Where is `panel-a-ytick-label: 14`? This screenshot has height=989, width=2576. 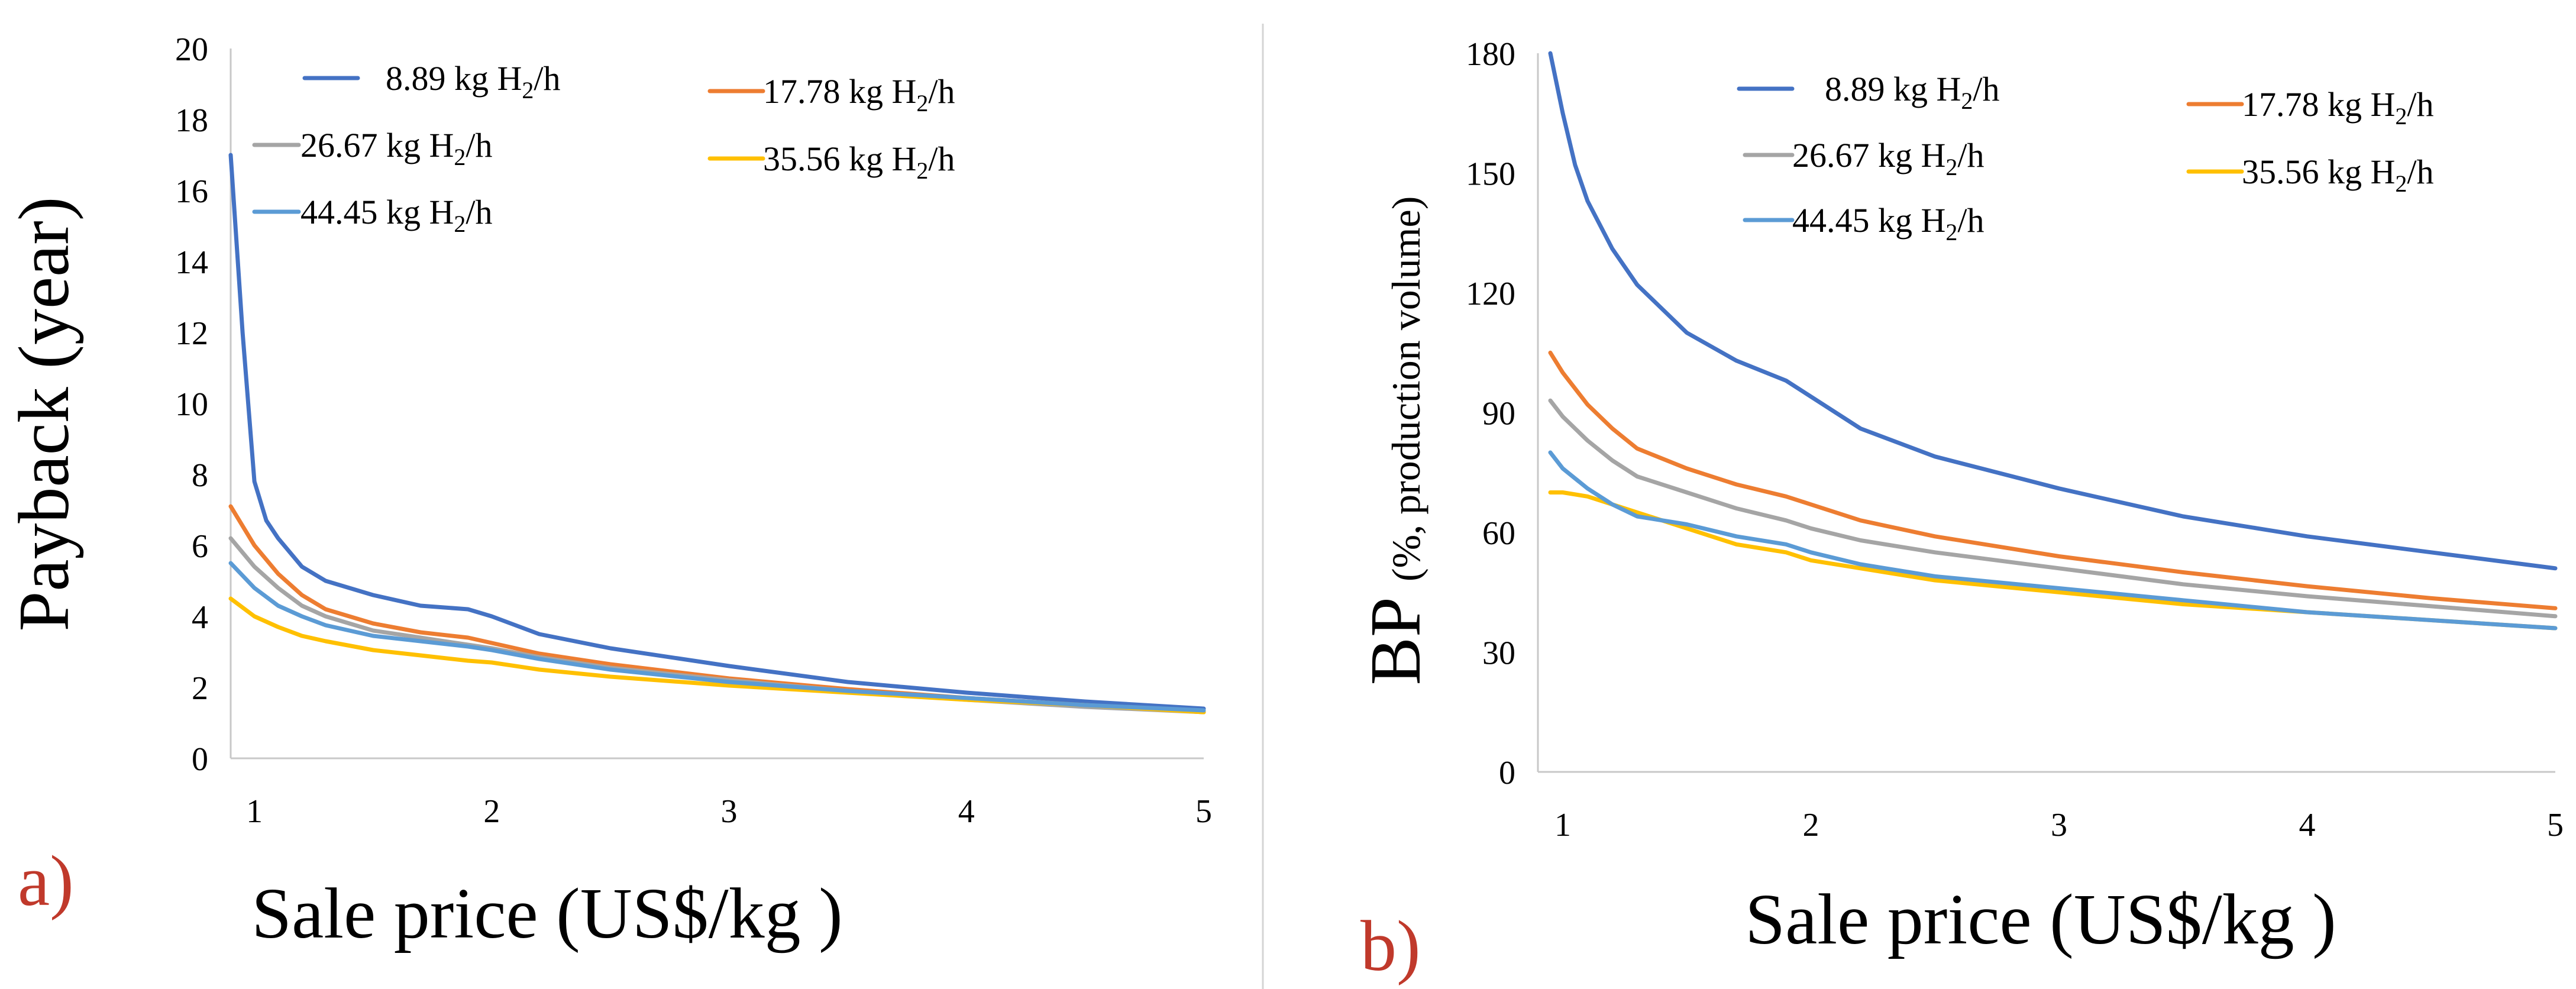 panel-a-ytick-label: 14 is located at coordinates (191, 262).